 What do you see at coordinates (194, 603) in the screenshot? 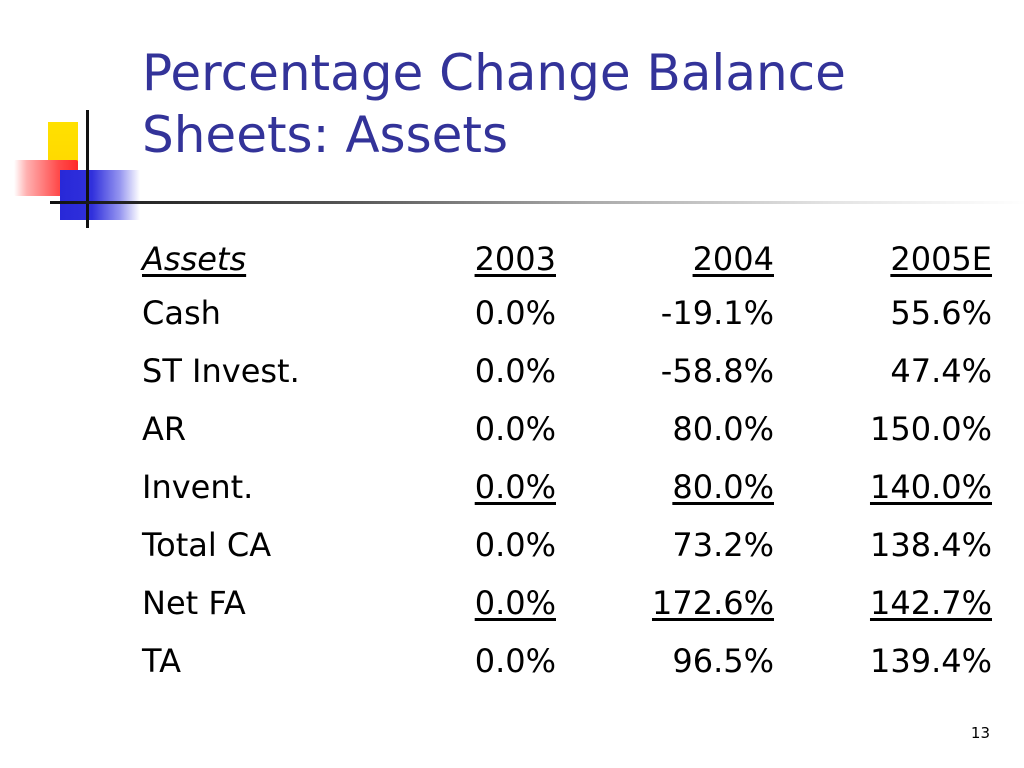
I see `row-label: Net FA` at bounding box center [194, 603].